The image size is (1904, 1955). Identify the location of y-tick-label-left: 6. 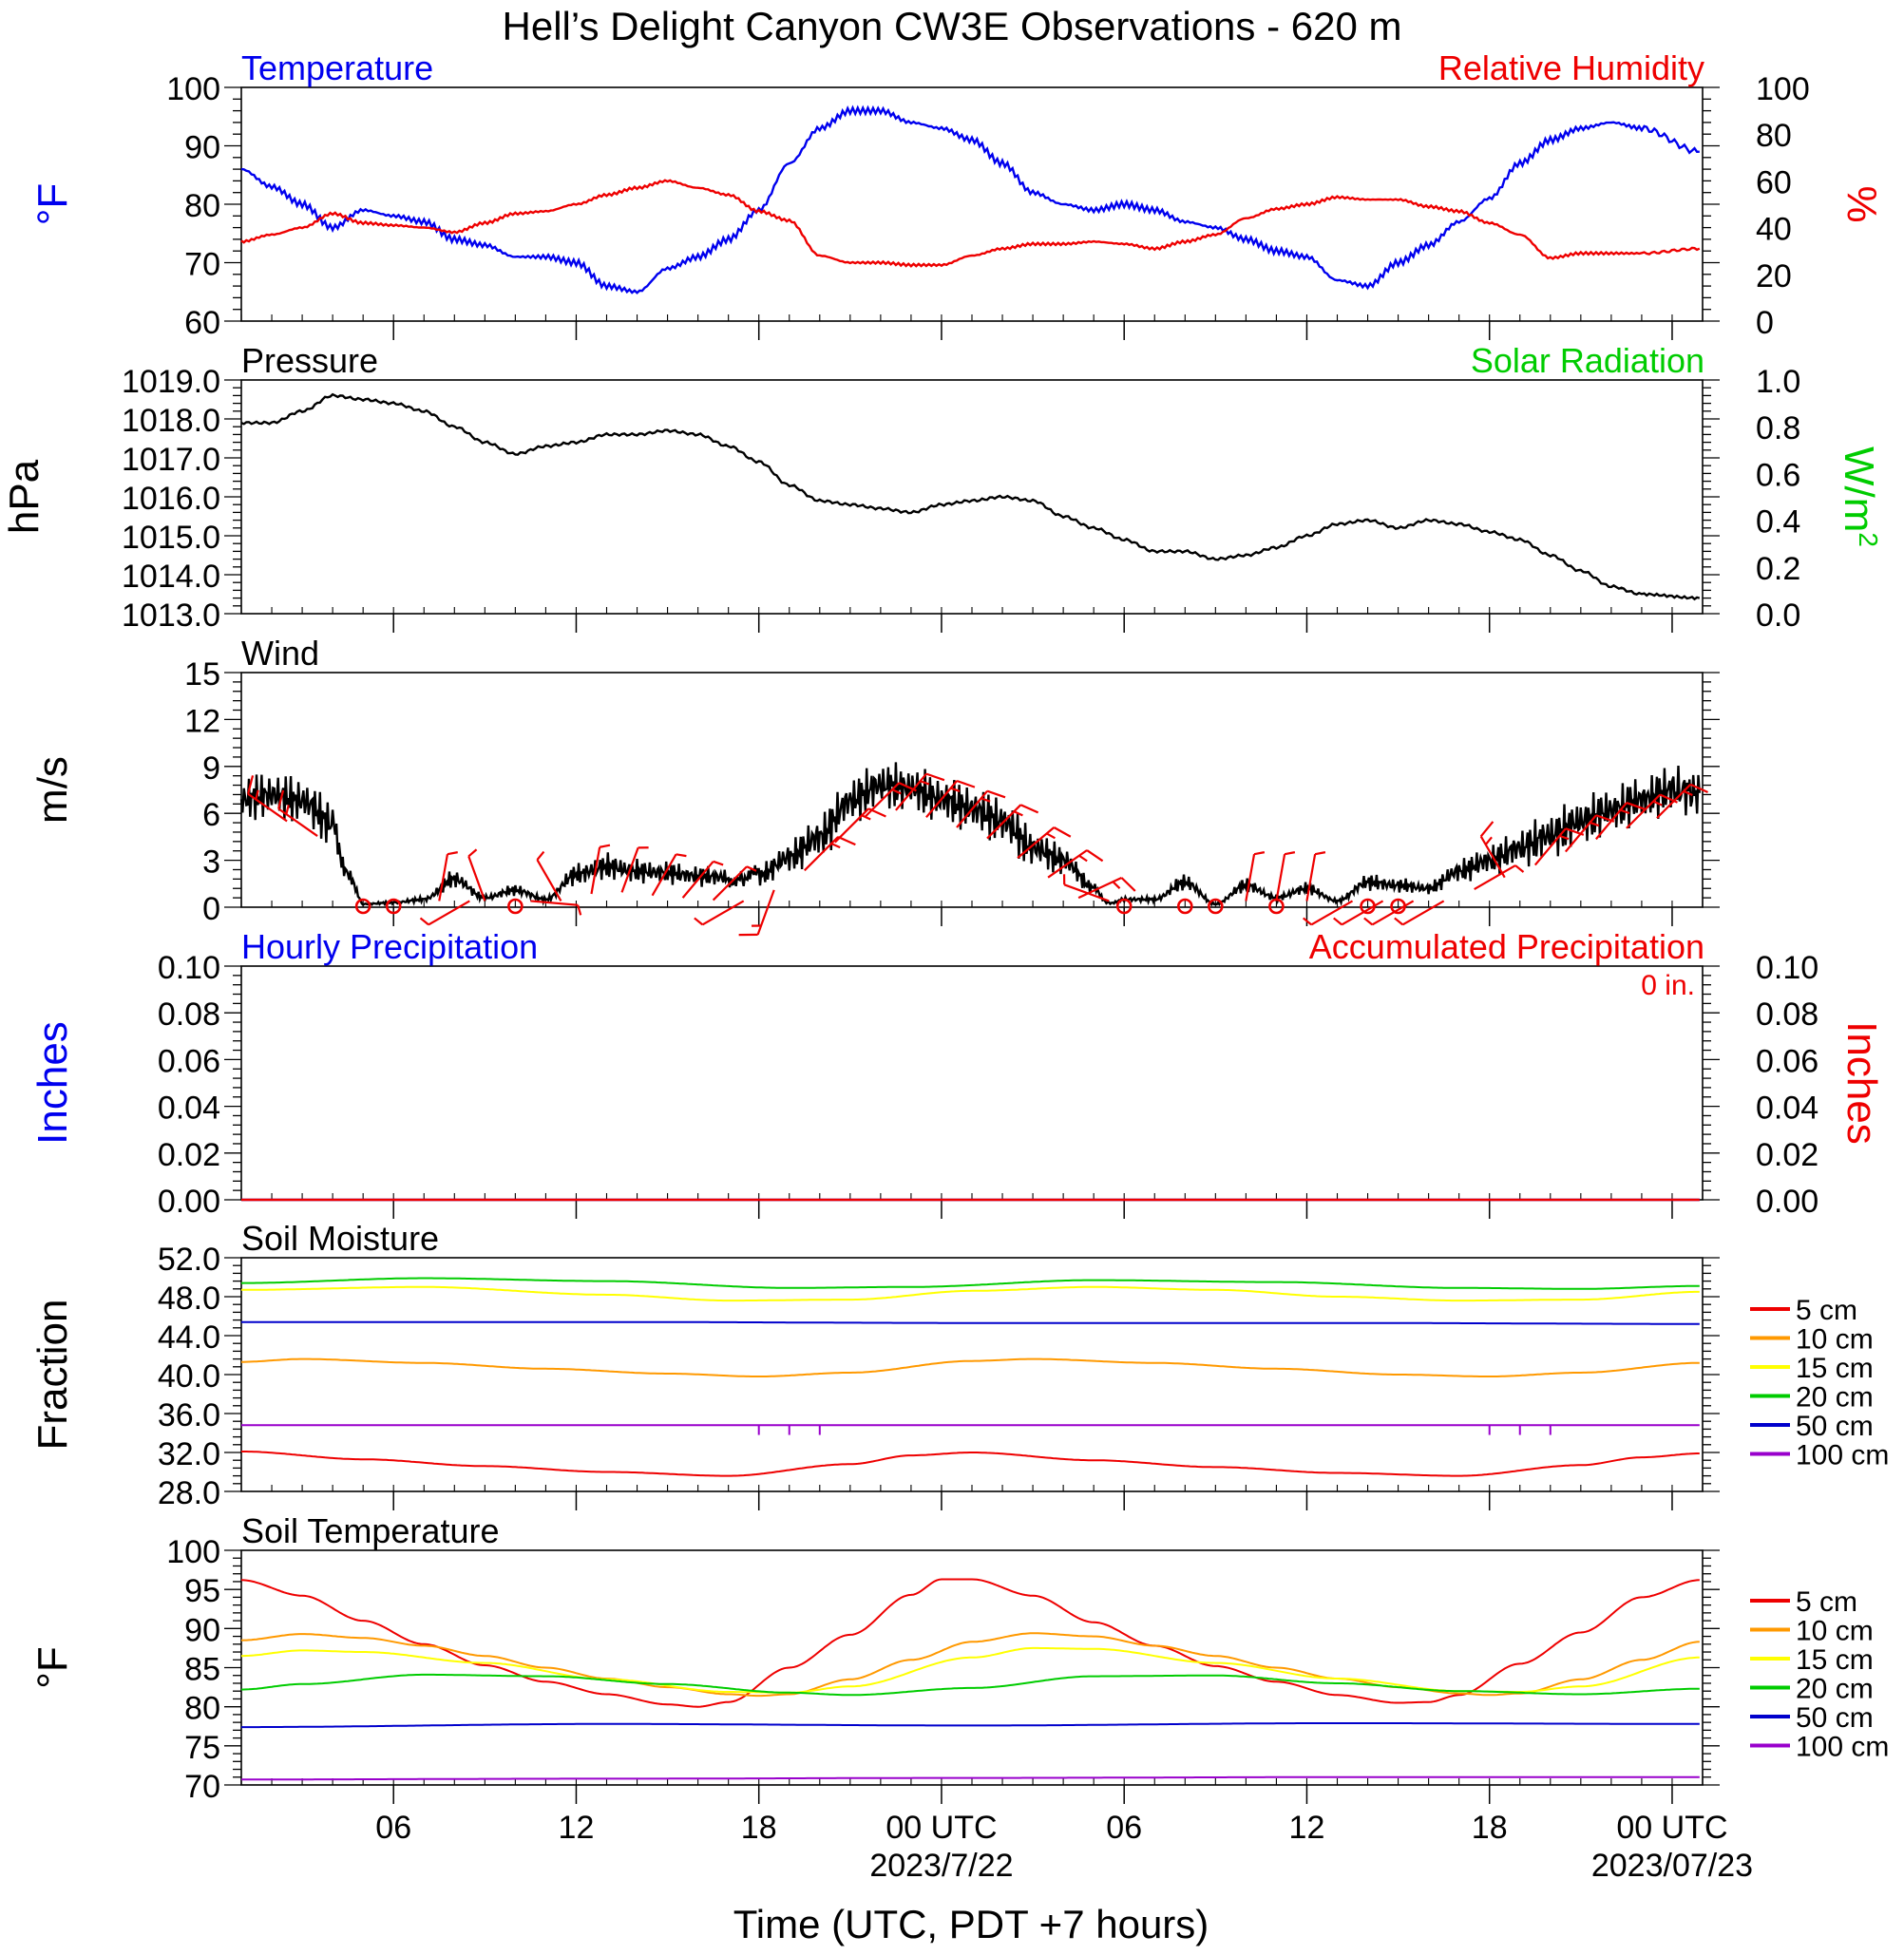
(211, 815).